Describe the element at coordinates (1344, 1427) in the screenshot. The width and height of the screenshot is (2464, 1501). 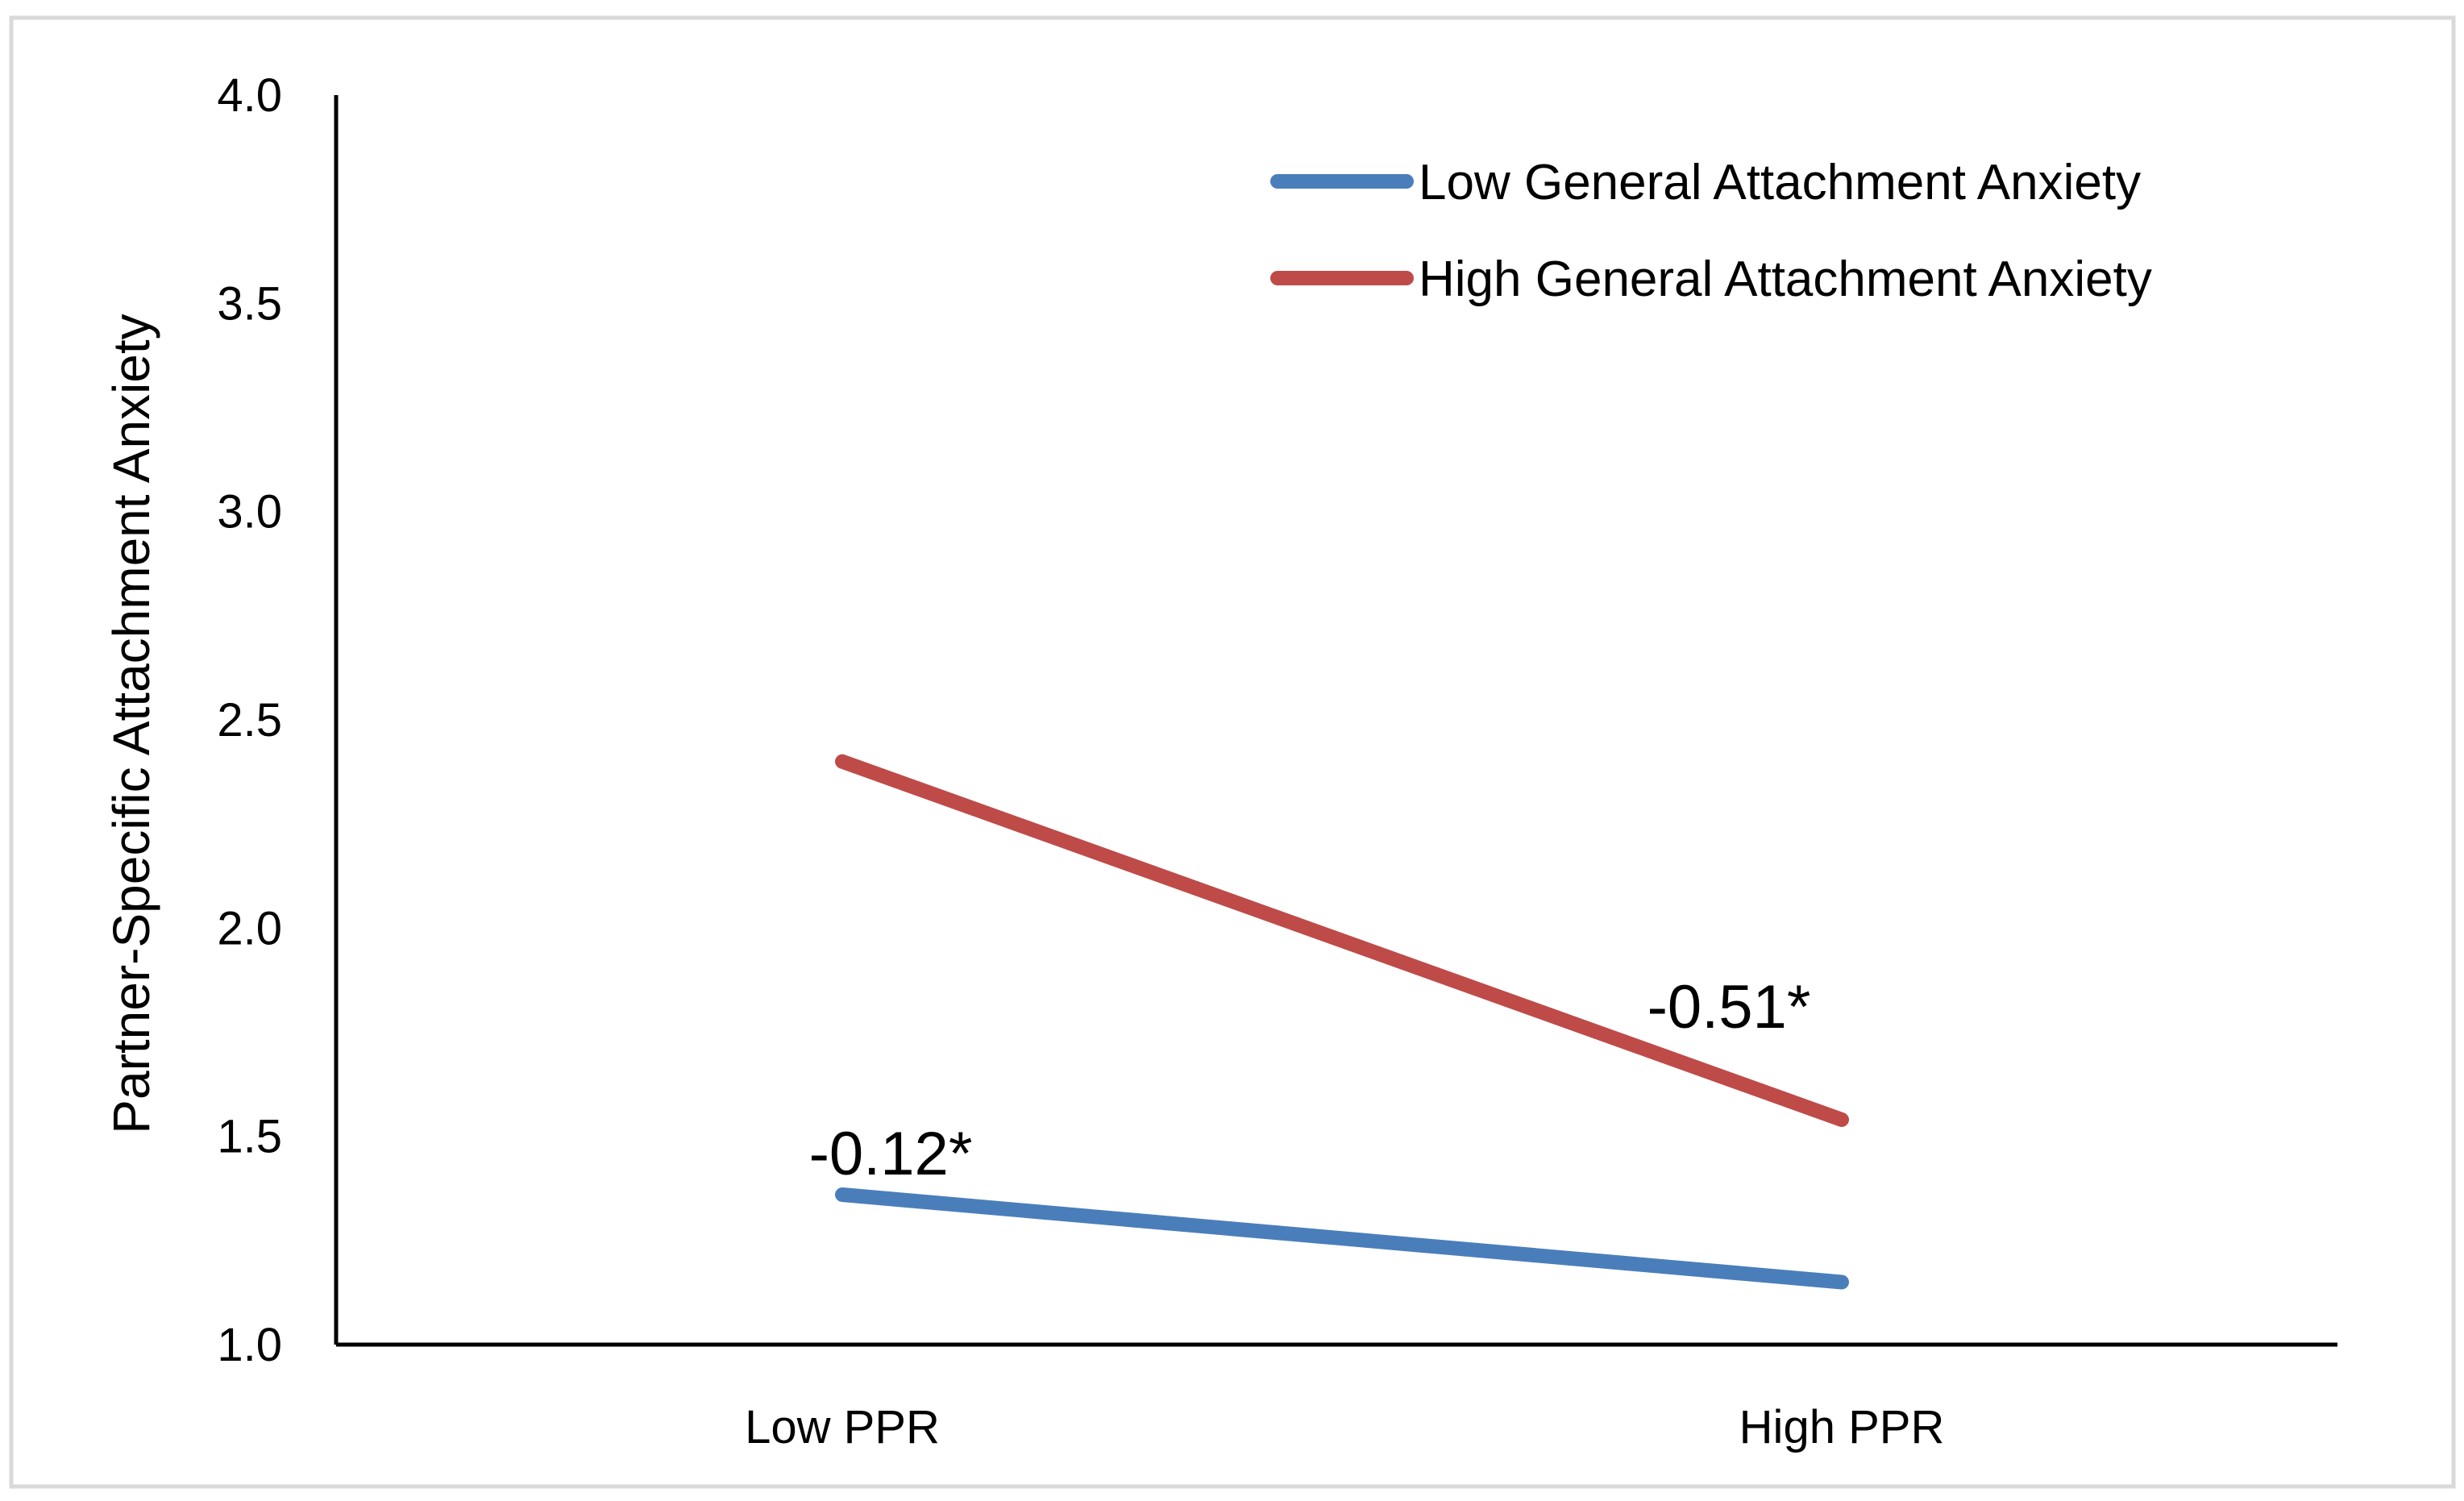
I see `x-ticks: Low PPR High PPR` at that location.